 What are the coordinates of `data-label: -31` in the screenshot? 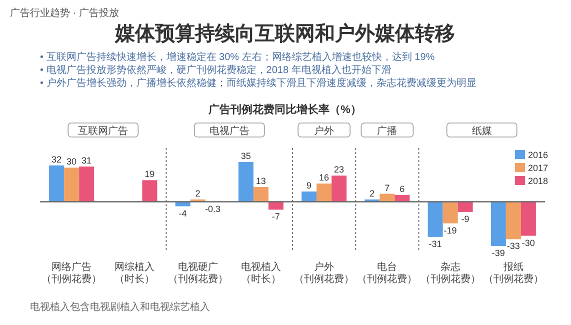 It's located at (435, 243).